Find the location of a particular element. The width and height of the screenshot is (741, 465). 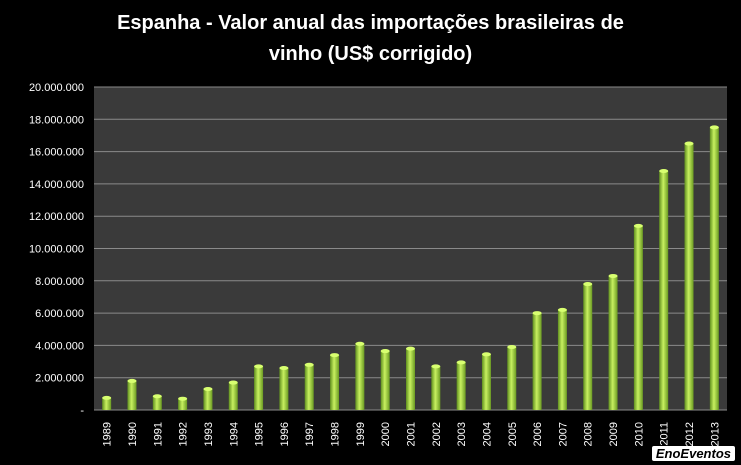

bar-1991 is located at coordinates (157, 403).